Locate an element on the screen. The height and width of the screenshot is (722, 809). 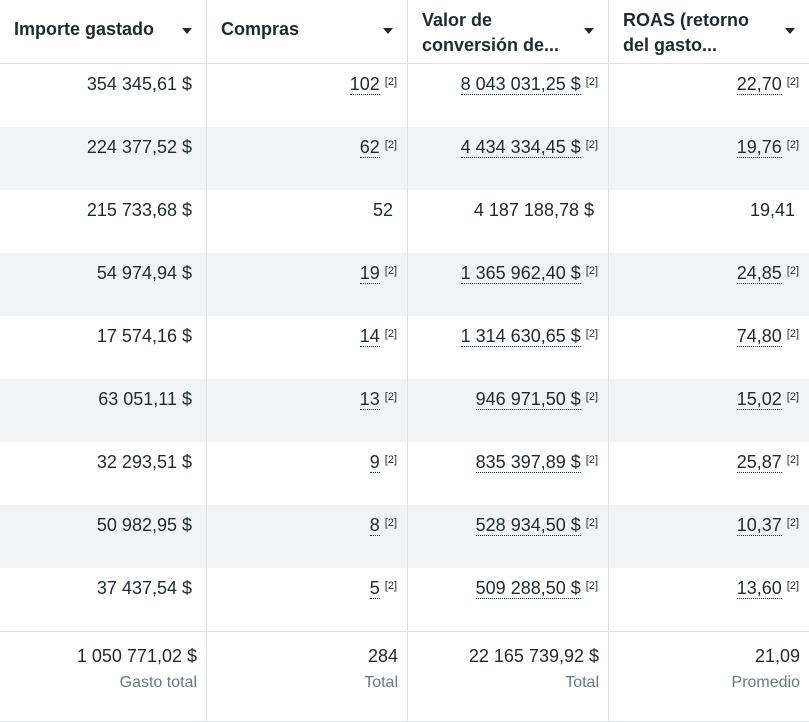
conversion-value: 835 397,89 $ is located at coordinates (528, 462).